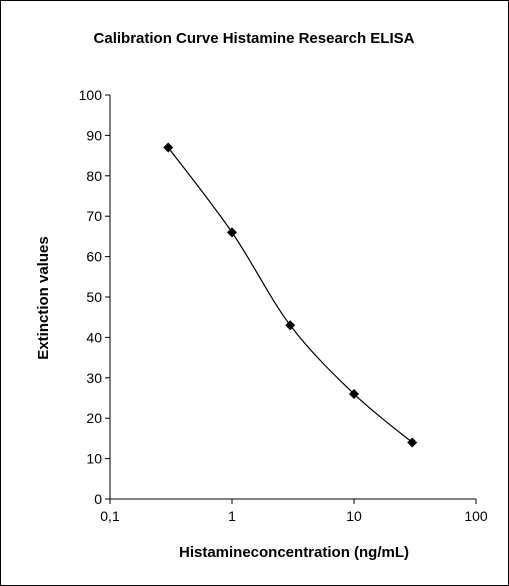 This screenshot has height=586, width=509. What do you see at coordinates (94, 135) in the screenshot?
I see `y-tick-label: 90` at bounding box center [94, 135].